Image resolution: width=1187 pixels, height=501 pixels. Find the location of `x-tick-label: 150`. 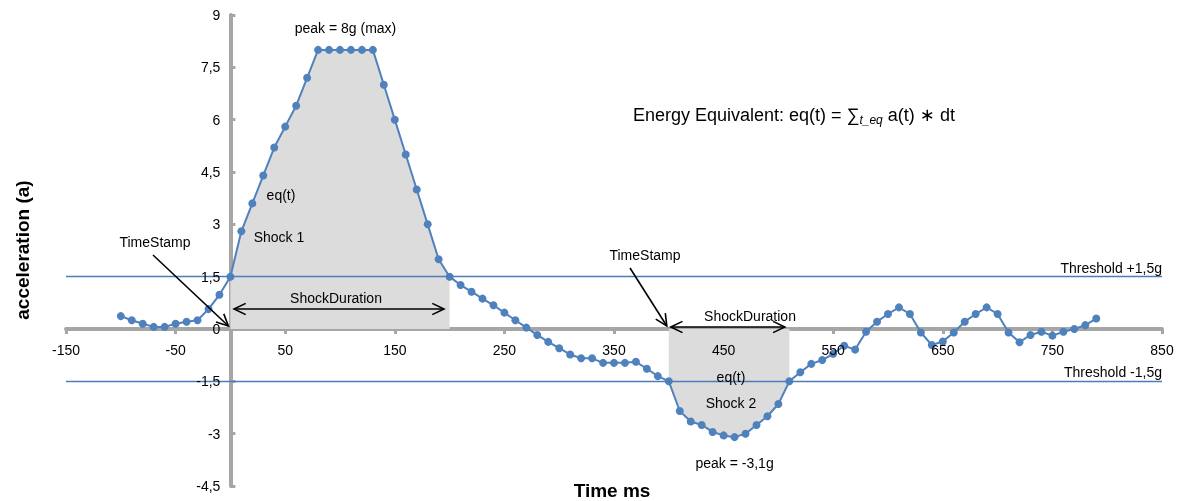

x-tick-label: 150 is located at coordinates (395, 350).